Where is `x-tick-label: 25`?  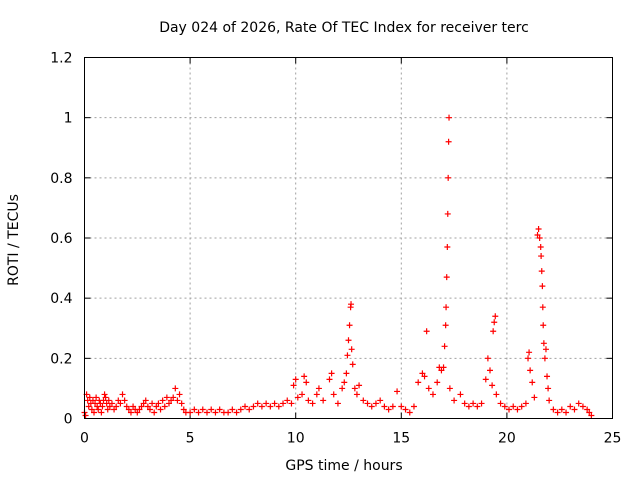 x-tick-label: 25 is located at coordinates (613, 439).